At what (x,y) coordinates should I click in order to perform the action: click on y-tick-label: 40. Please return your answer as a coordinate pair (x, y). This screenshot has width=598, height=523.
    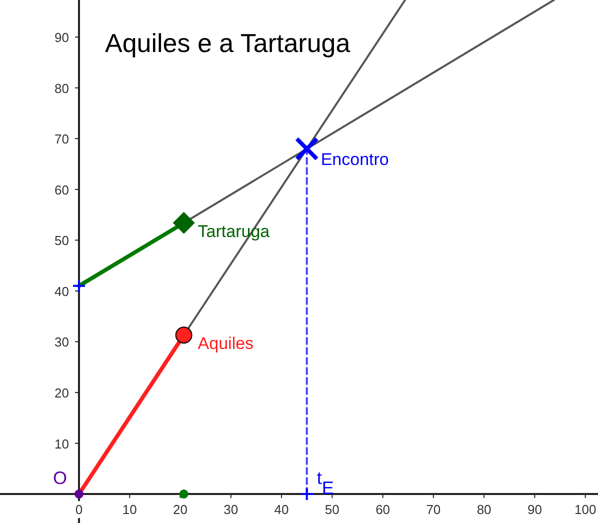
    Looking at the image, I should click on (61, 291).